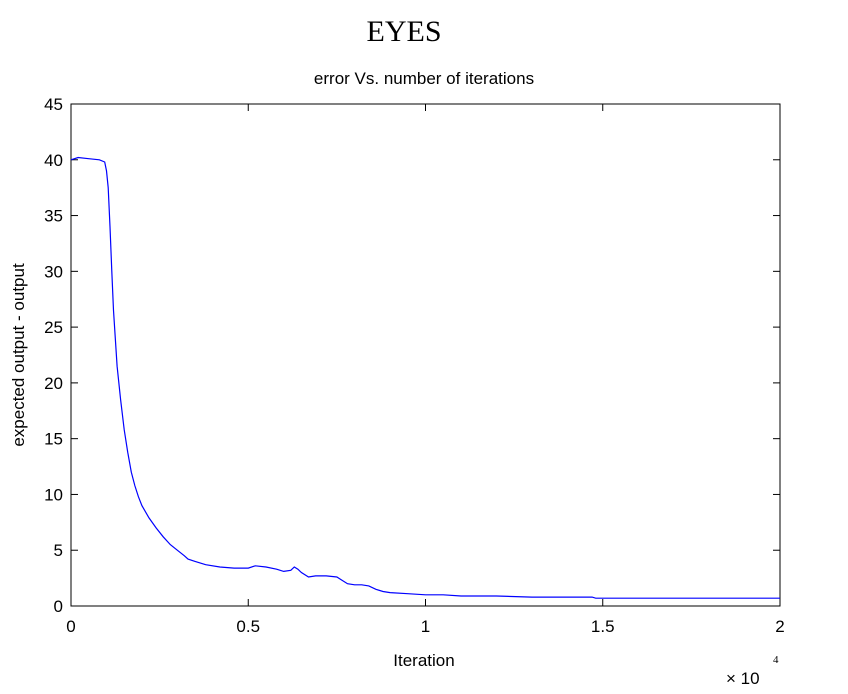 This screenshot has width=848, height=694. Describe the element at coordinates (18, 355) in the screenshot. I see `y-axis-label: expected output - output` at that location.